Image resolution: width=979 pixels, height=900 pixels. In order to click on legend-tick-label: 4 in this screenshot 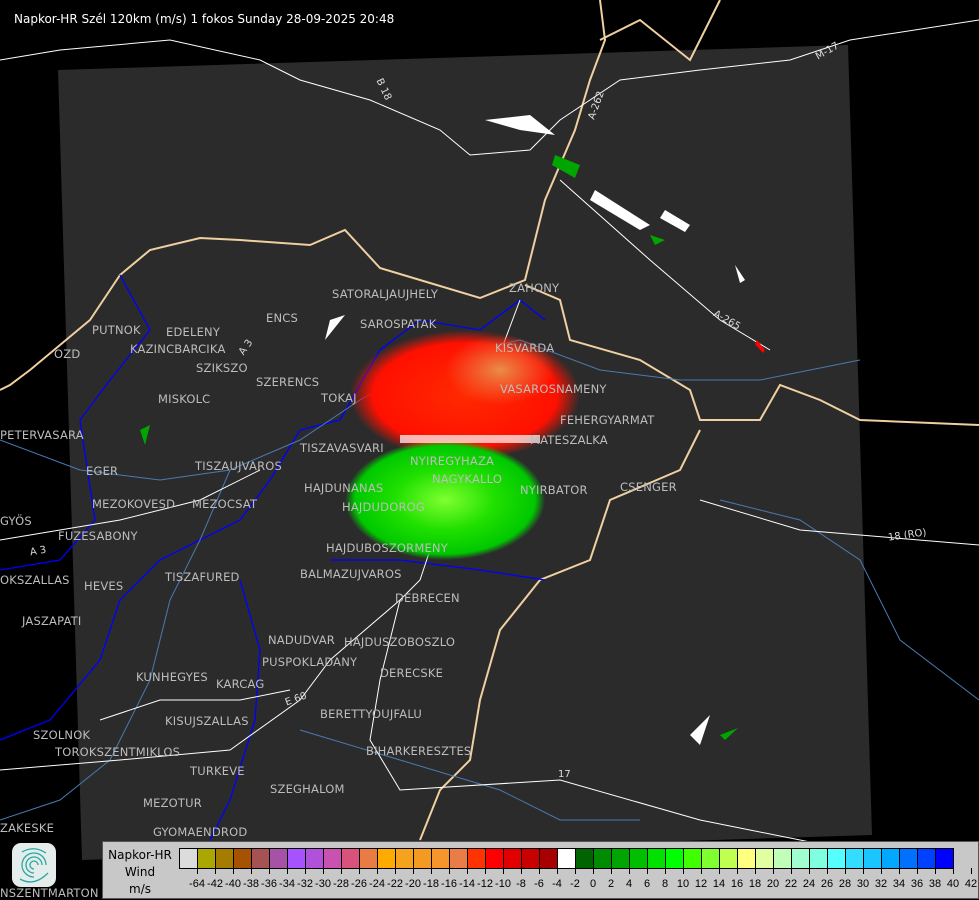, I will do `click(629, 884)`.